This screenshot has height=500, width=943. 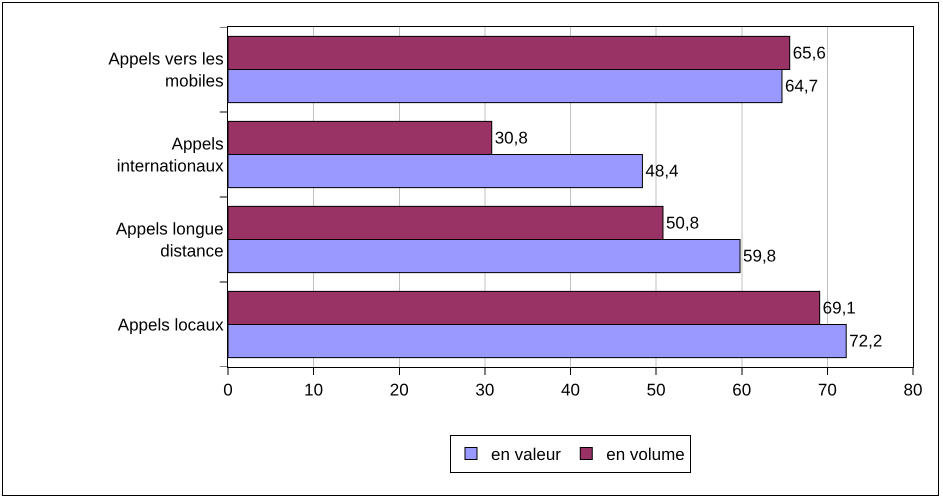 What do you see at coordinates (827, 390) in the screenshot?
I see `x-tick-label: 70` at bounding box center [827, 390].